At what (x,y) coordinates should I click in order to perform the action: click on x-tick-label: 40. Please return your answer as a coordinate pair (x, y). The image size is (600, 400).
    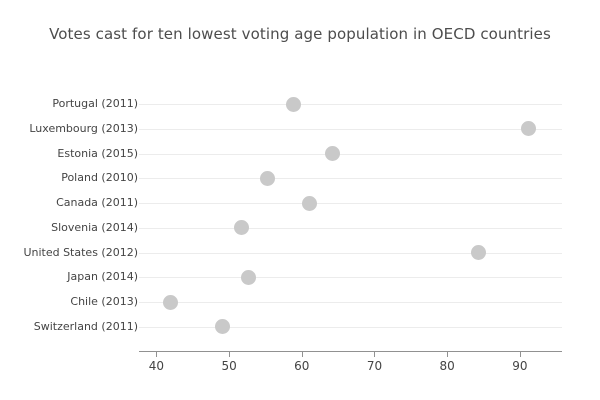
    Looking at the image, I should click on (156, 366).